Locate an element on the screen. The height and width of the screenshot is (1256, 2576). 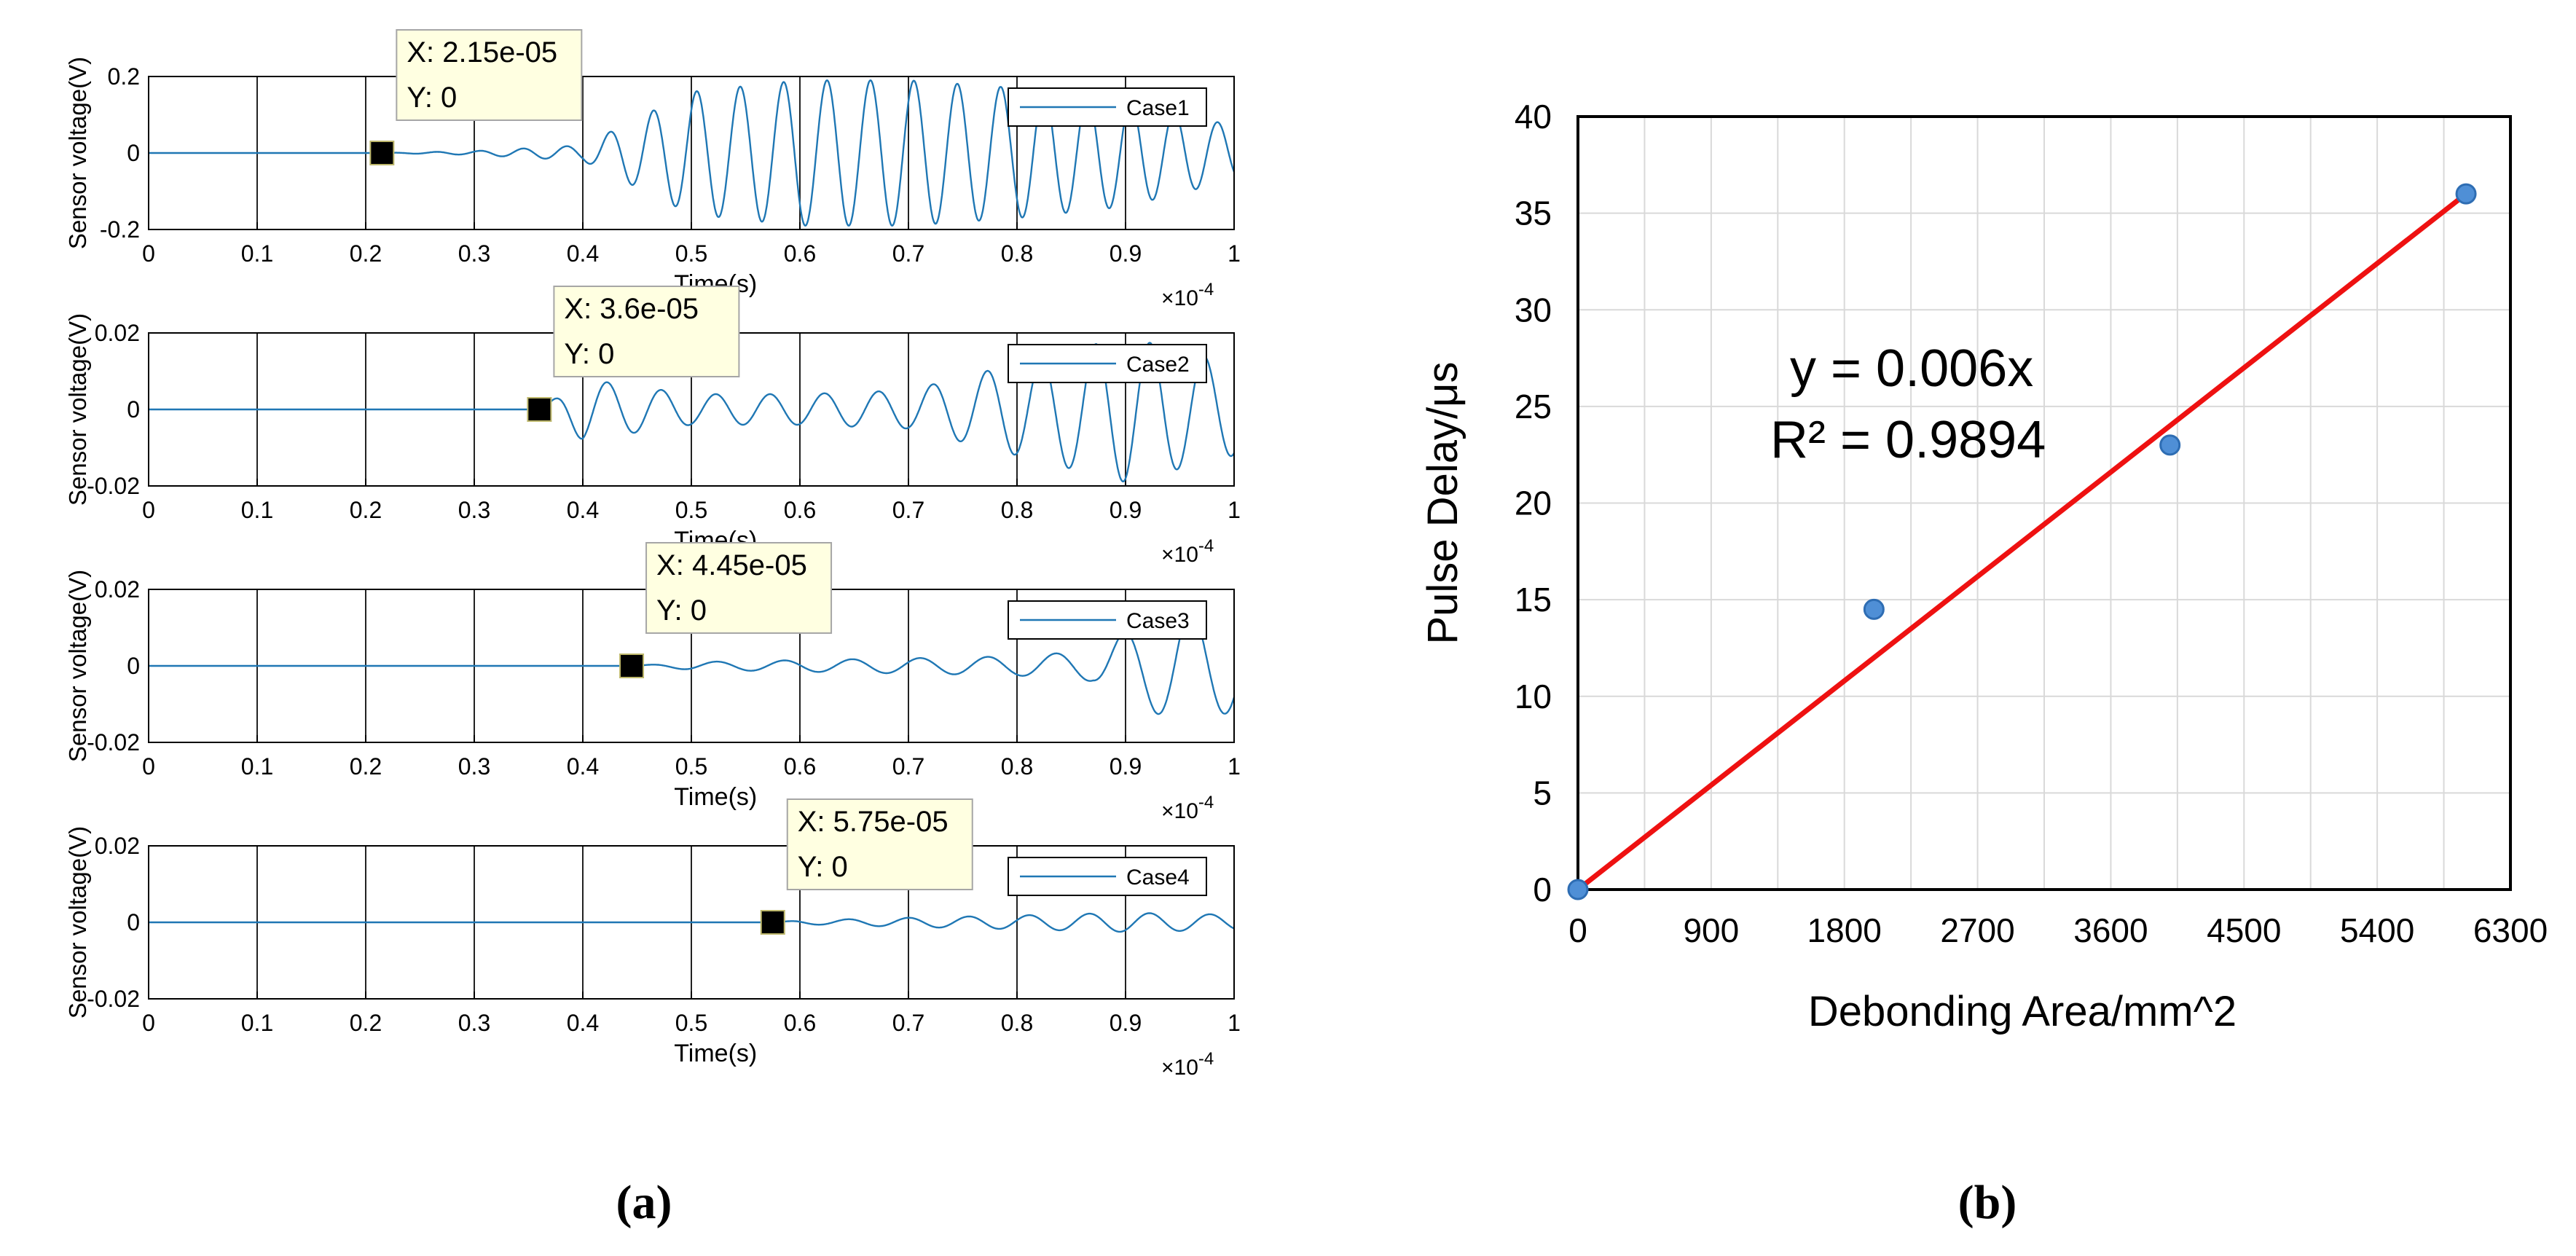
x-axis-label: Debonding Area/mm^2 is located at coordinates (2022, 1011).